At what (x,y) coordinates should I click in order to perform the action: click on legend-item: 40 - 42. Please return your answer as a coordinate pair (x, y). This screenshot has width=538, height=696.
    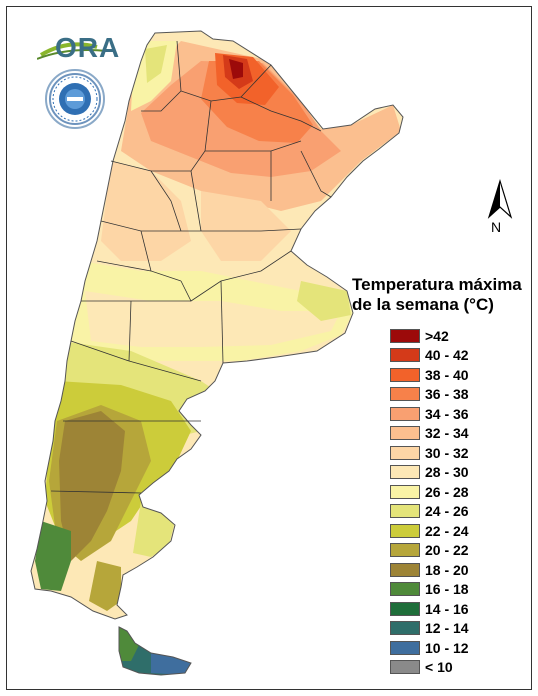
    Looking at the image, I should click on (458, 356).